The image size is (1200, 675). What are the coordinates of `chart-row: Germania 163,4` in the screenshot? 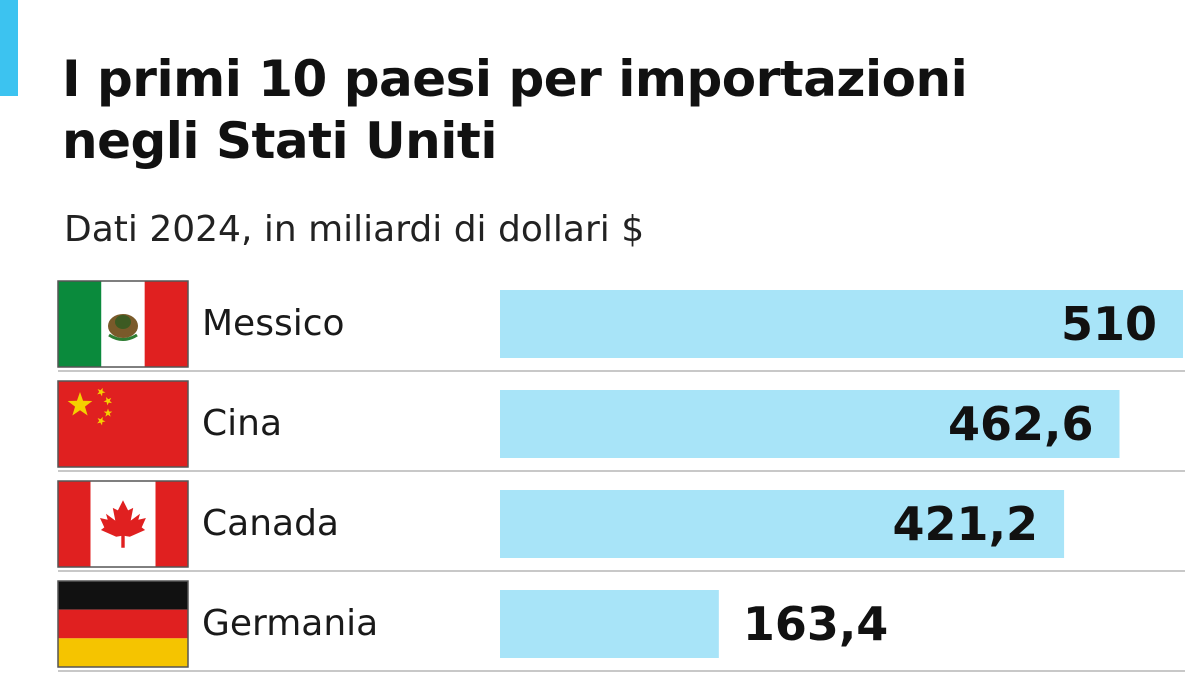 It's located at (621, 626).